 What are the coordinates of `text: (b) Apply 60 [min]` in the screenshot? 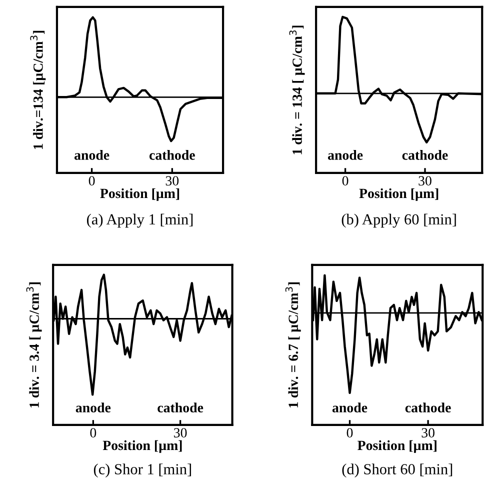 It's located at (399, 221).